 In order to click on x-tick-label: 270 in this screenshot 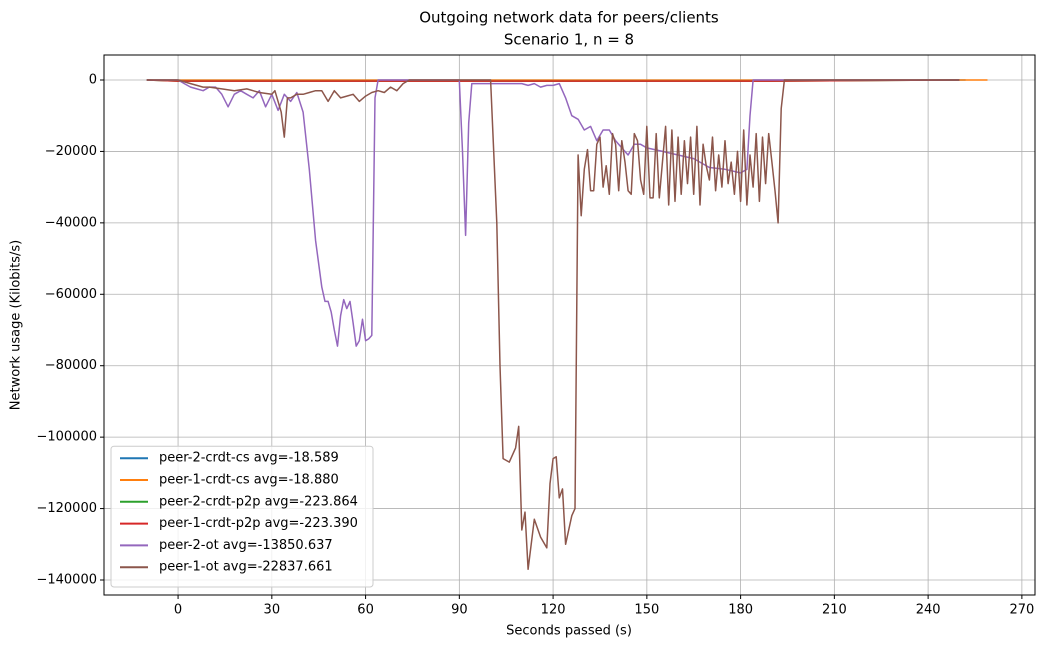, I will do `click(1021, 610)`.